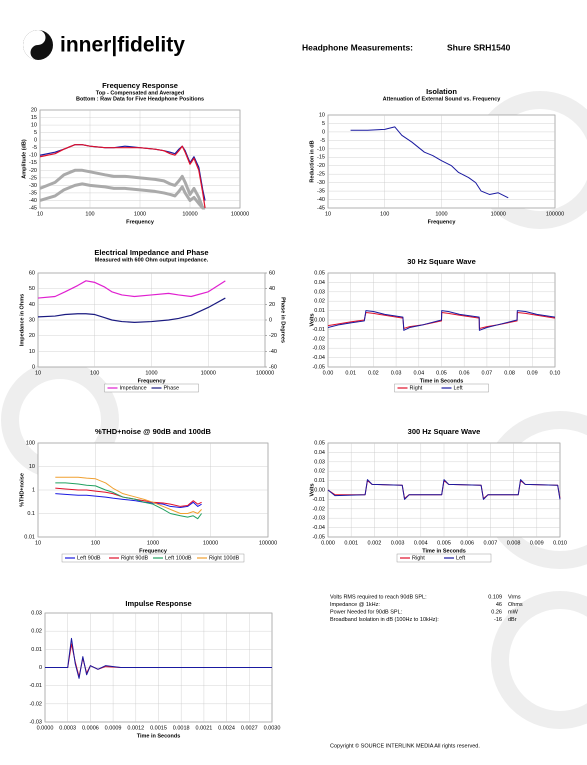  What do you see at coordinates (38, 45) in the screenshot?
I see `logo-icon` at bounding box center [38, 45].